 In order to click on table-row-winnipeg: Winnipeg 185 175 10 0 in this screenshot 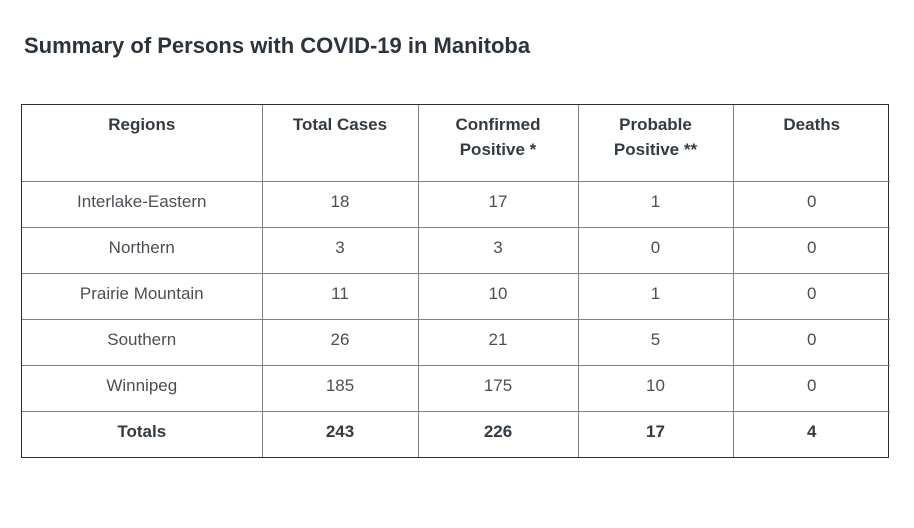, I will do `click(456, 388)`.